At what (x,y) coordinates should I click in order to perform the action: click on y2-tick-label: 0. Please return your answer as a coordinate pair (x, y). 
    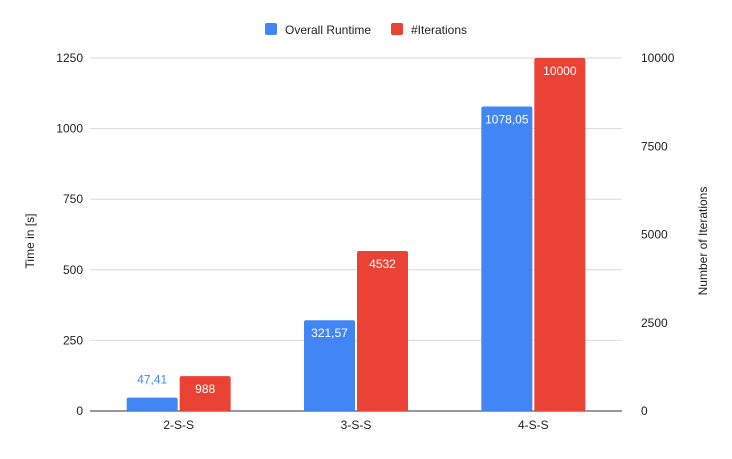
    Looking at the image, I should click on (644, 411).